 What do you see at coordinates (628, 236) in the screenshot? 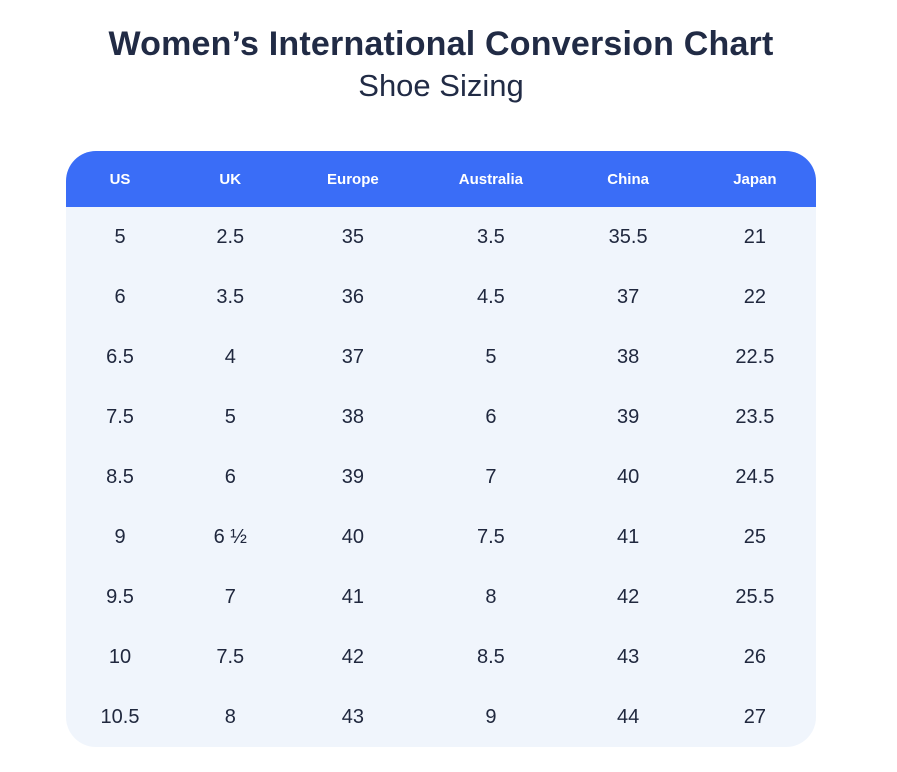
I see `size-cell: 35.5` at bounding box center [628, 236].